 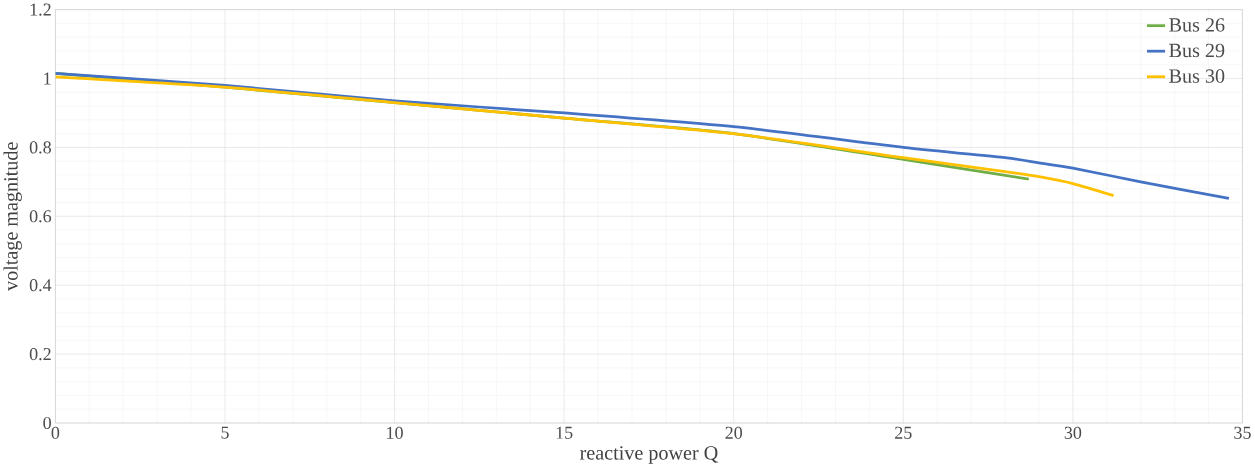 I want to click on x-tick-label: 35, so click(x=1242, y=432).